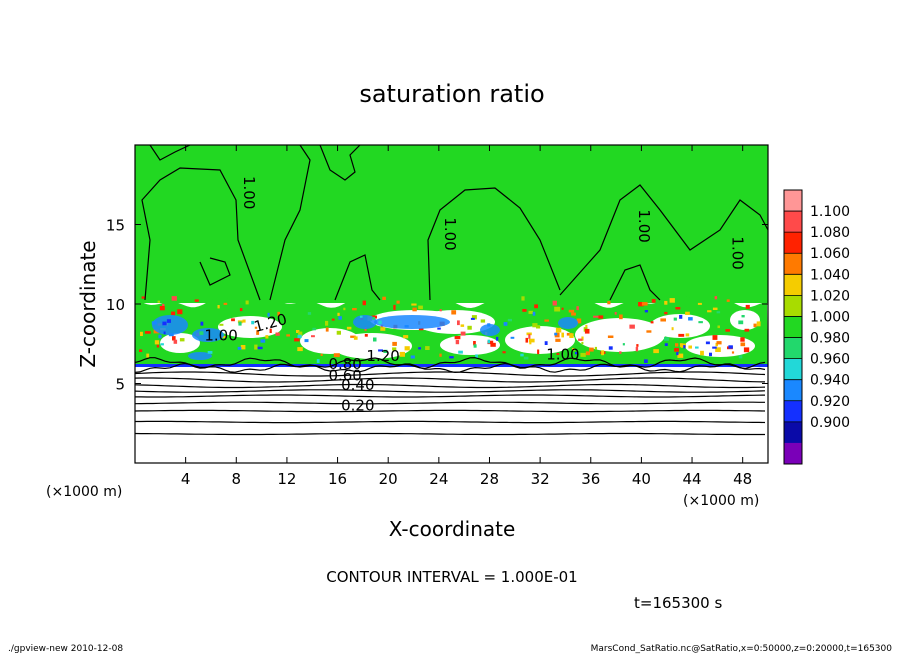 This screenshot has width=904, height=654. What do you see at coordinates (830, 381) in the screenshot?
I see `colorbar-label: 0.940` at bounding box center [830, 381].